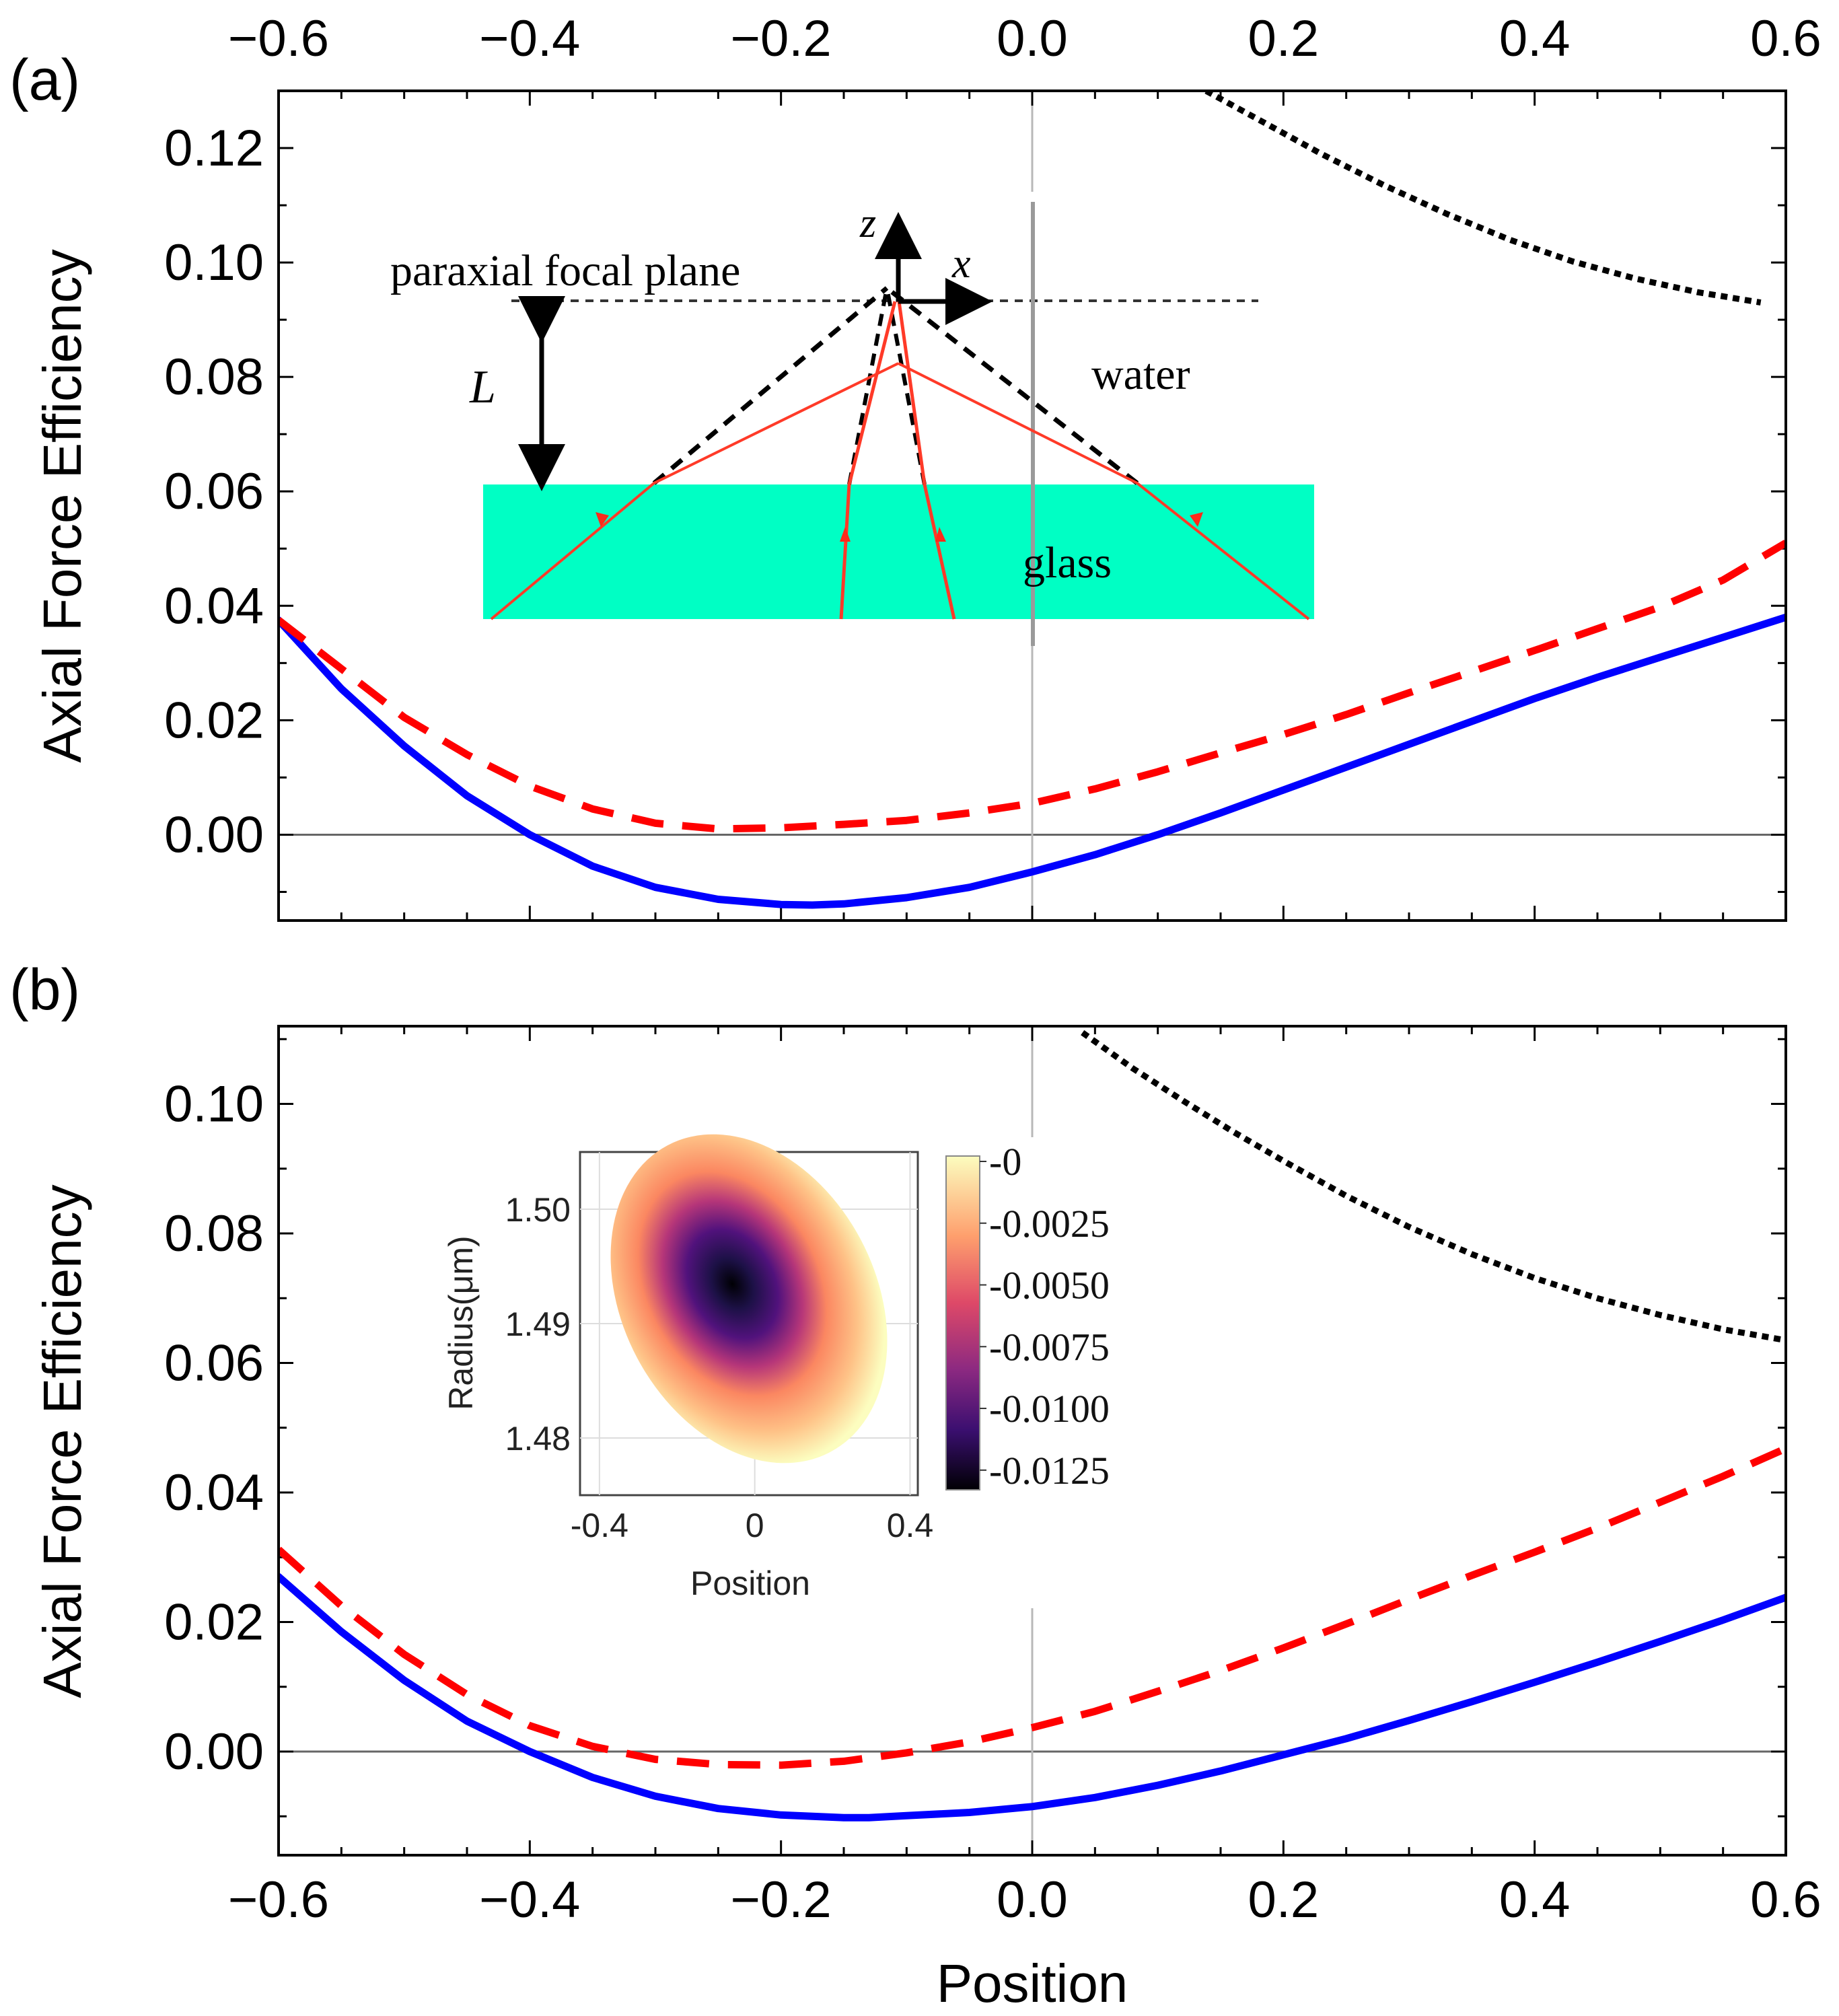  What do you see at coordinates (538, 1438) in the screenshot?
I see `heatmap-y-tick-label: 1.48` at bounding box center [538, 1438].